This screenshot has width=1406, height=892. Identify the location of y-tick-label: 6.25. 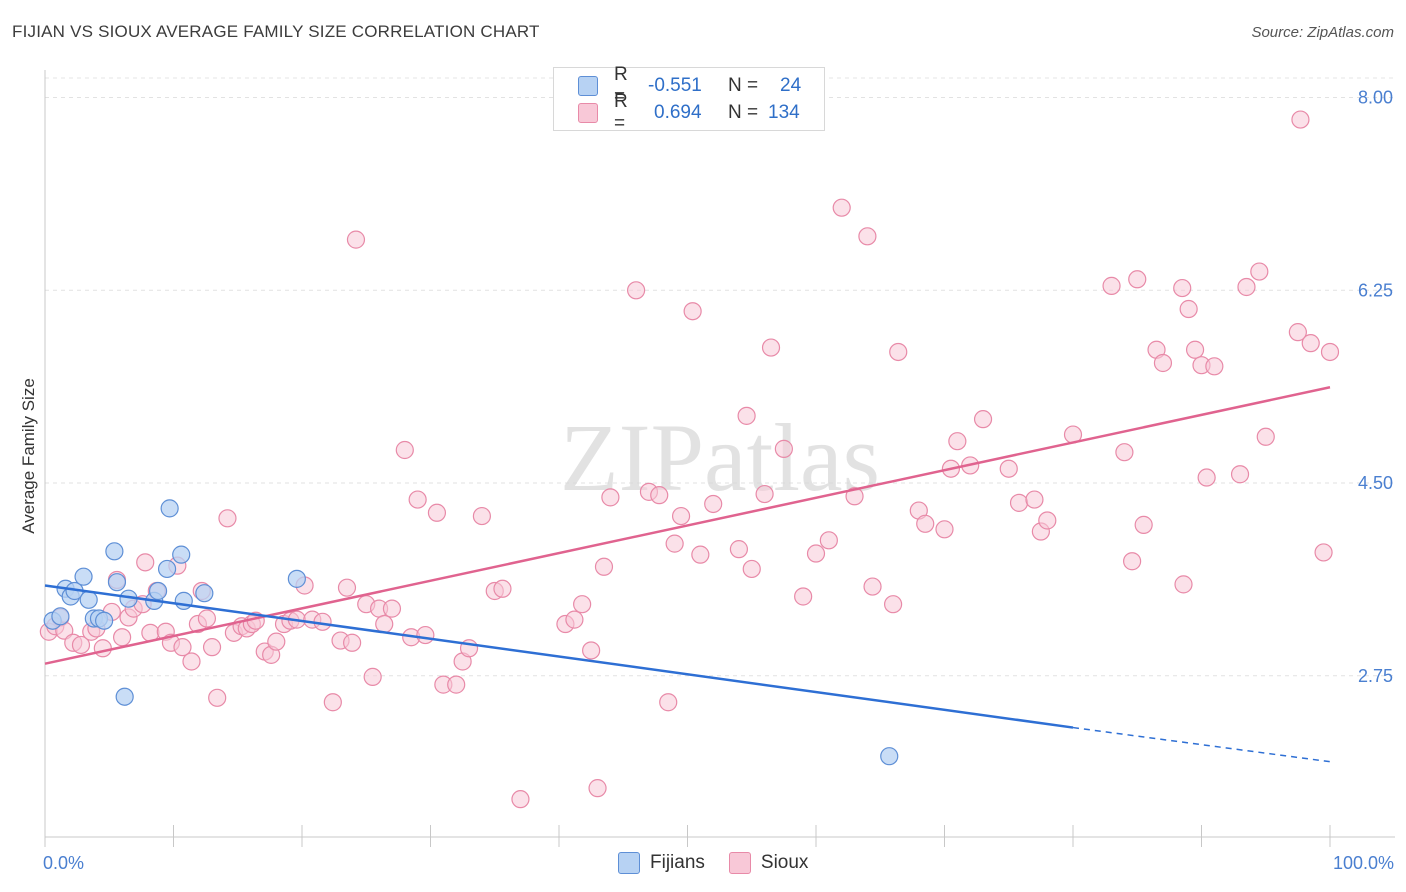
(1375, 290).